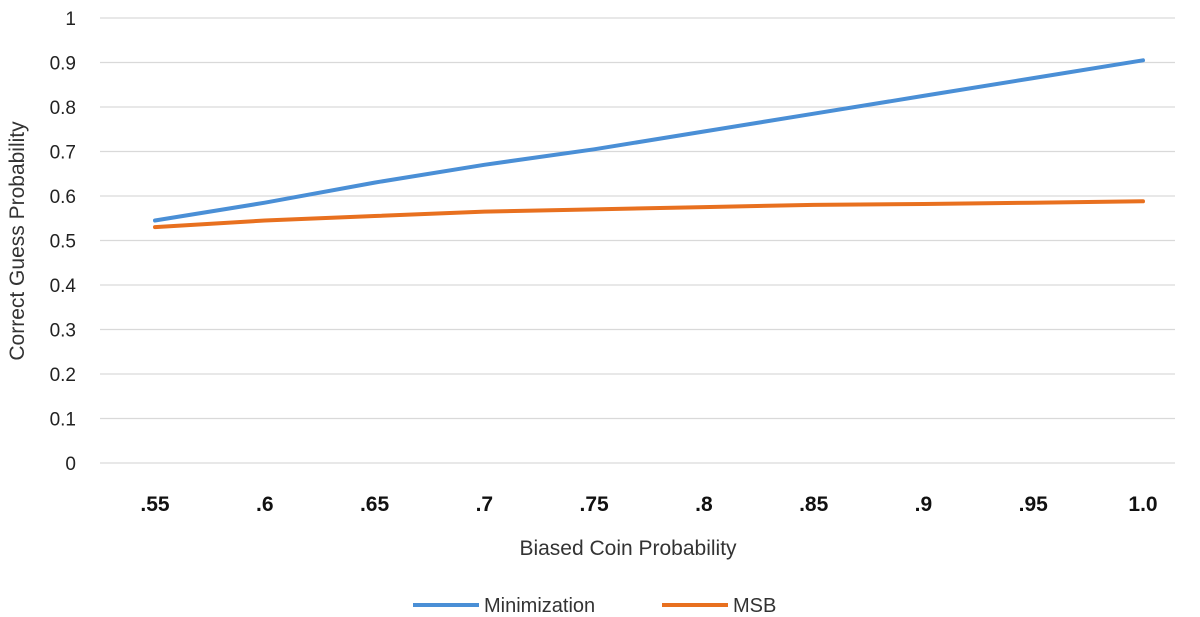  Describe the element at coordinates (63, 375) in the screenshot. I see `y-tick-label: 0.2` at that location.